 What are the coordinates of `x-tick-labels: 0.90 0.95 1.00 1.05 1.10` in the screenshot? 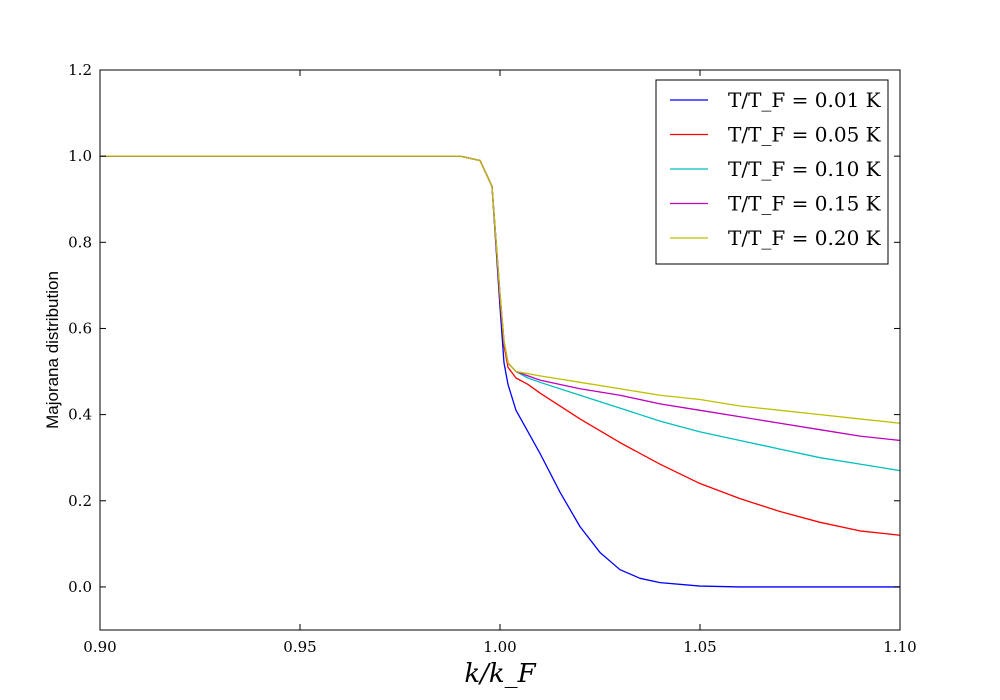 It's located at (499, 647).